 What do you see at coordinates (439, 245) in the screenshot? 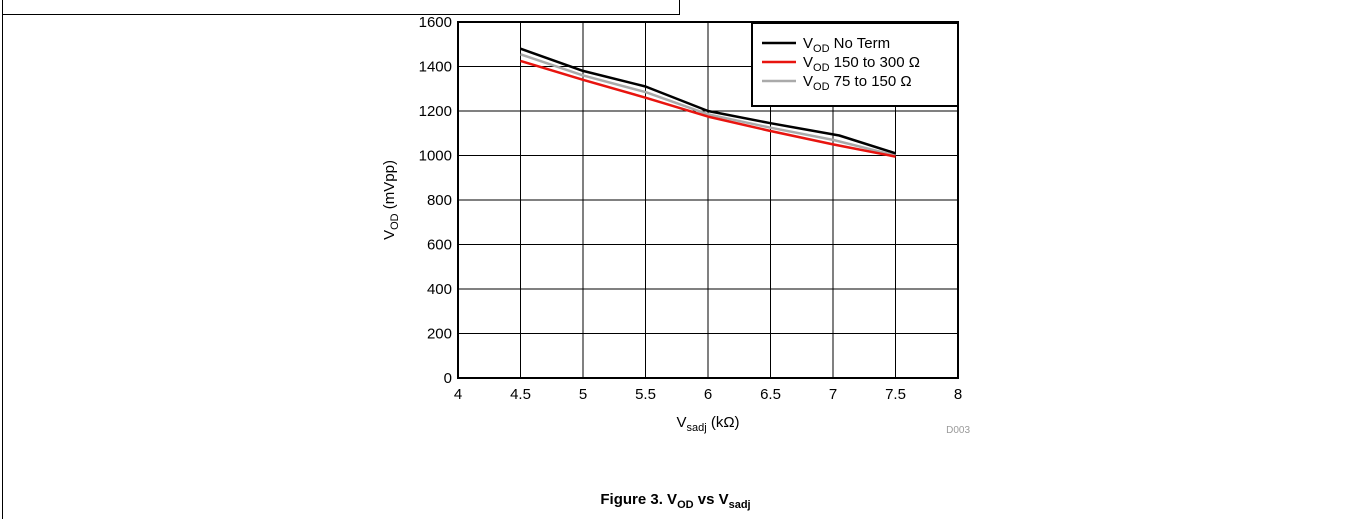
I see `y-tick-label: 600` at bounding box center [439, 245].